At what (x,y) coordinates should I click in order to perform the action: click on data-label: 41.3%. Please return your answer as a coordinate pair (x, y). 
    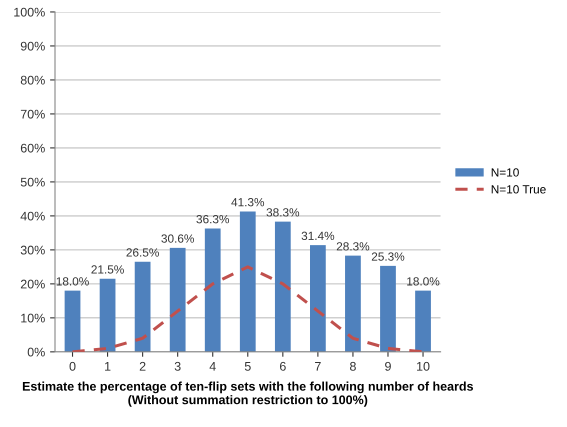
    Looking at the image, I should click on (247, 202).